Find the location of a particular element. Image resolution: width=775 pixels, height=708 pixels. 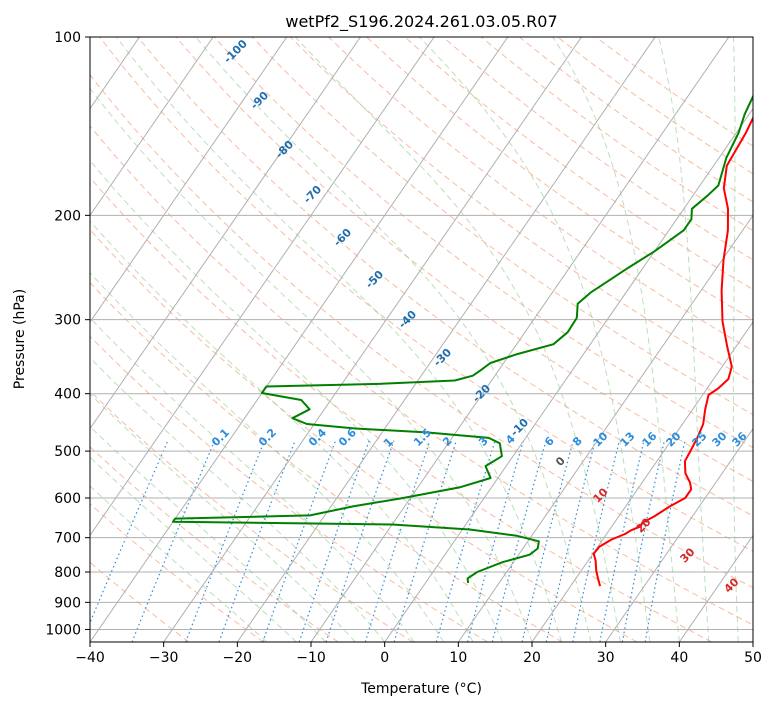

y-tick-label: 200 is located at coordinates (67, 216).